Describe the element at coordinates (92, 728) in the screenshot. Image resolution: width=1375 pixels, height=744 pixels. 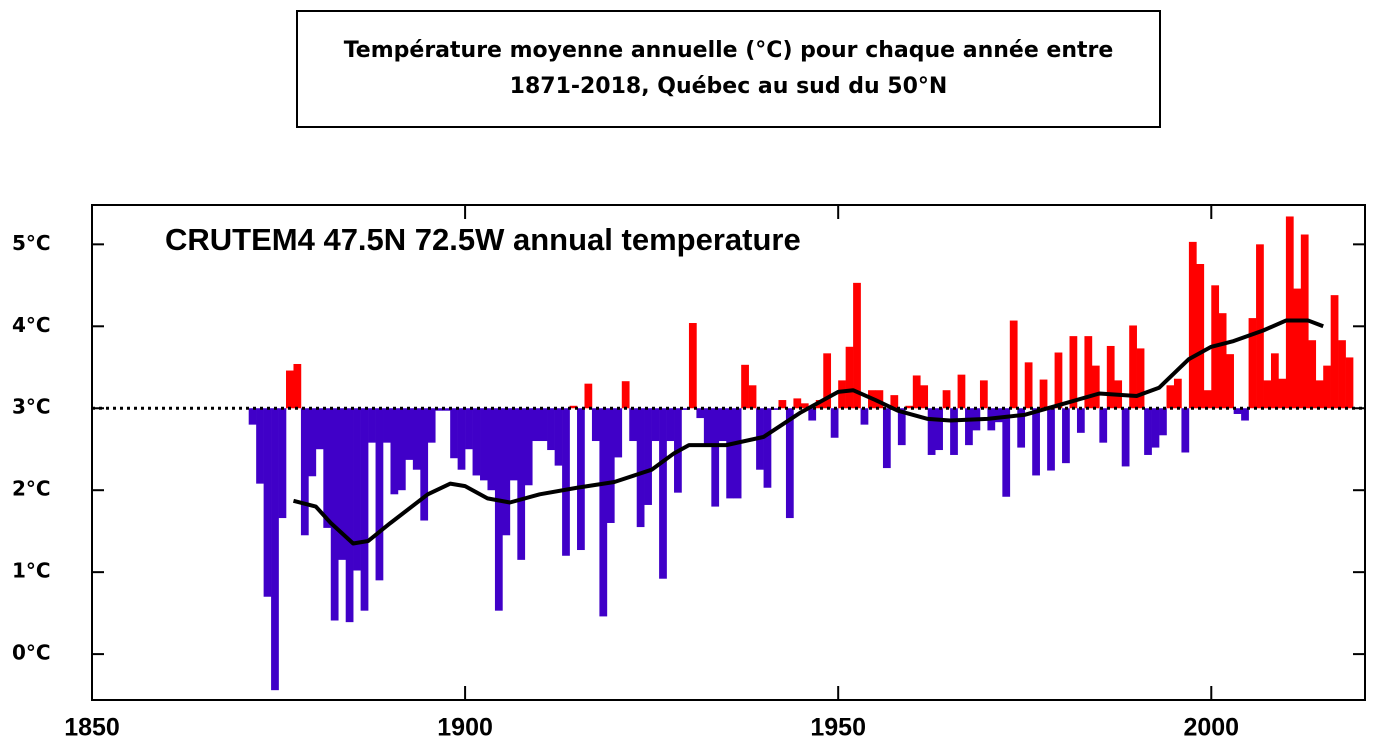
I see `x-tick-label: 1850` at that location.